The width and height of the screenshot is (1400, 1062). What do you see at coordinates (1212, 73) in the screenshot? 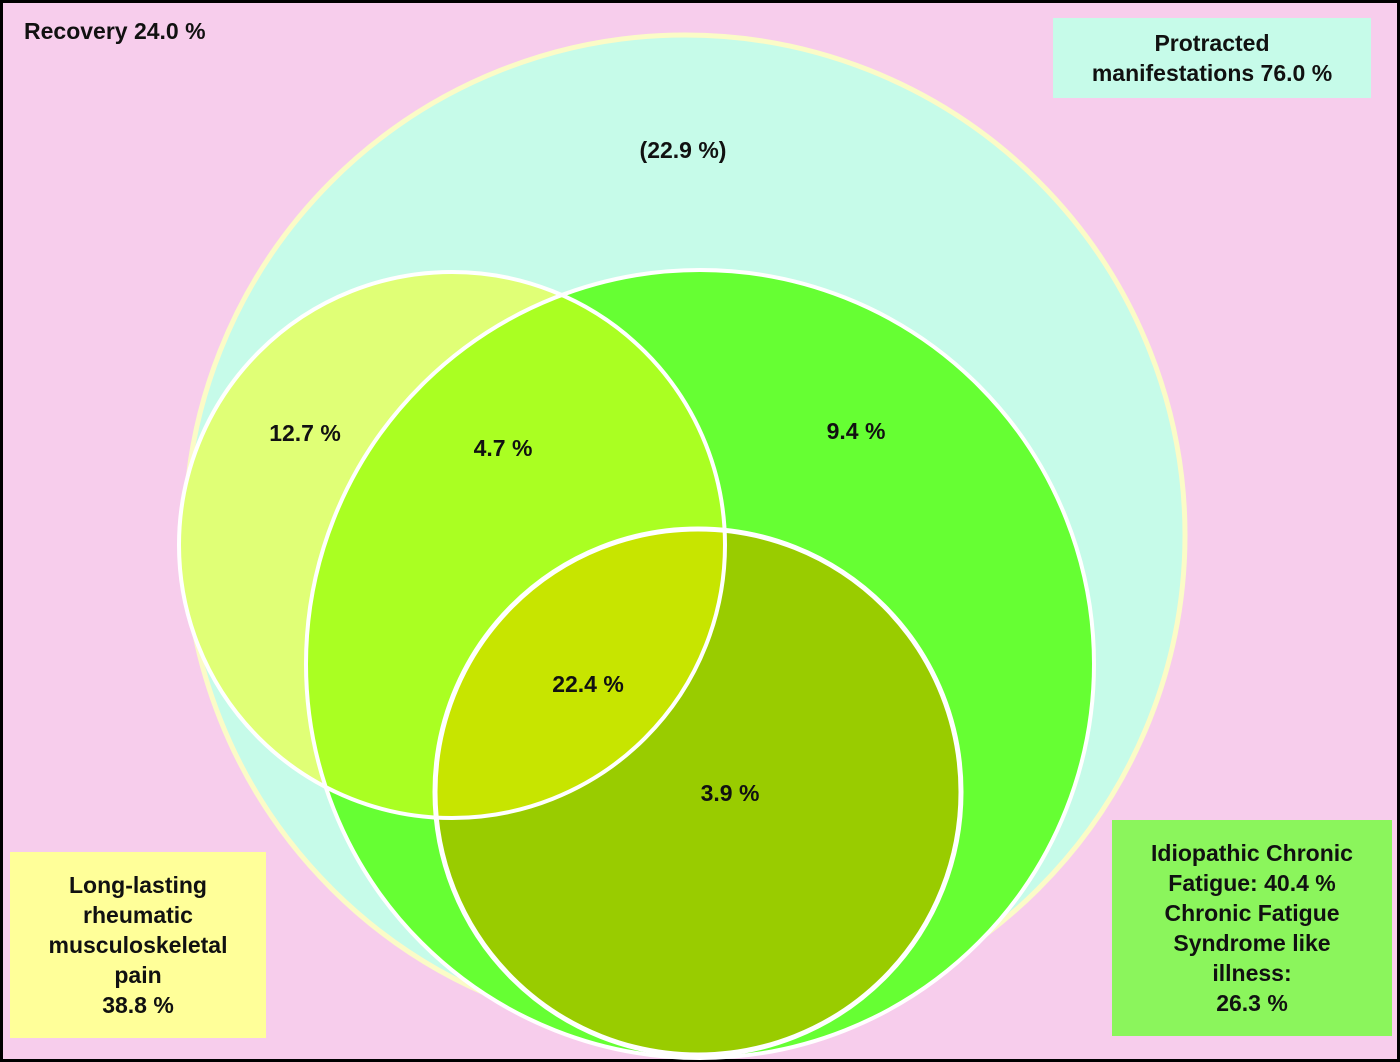
I see `protracted-line: manifestations 76.0 %` at bounding box center [1212, 73].